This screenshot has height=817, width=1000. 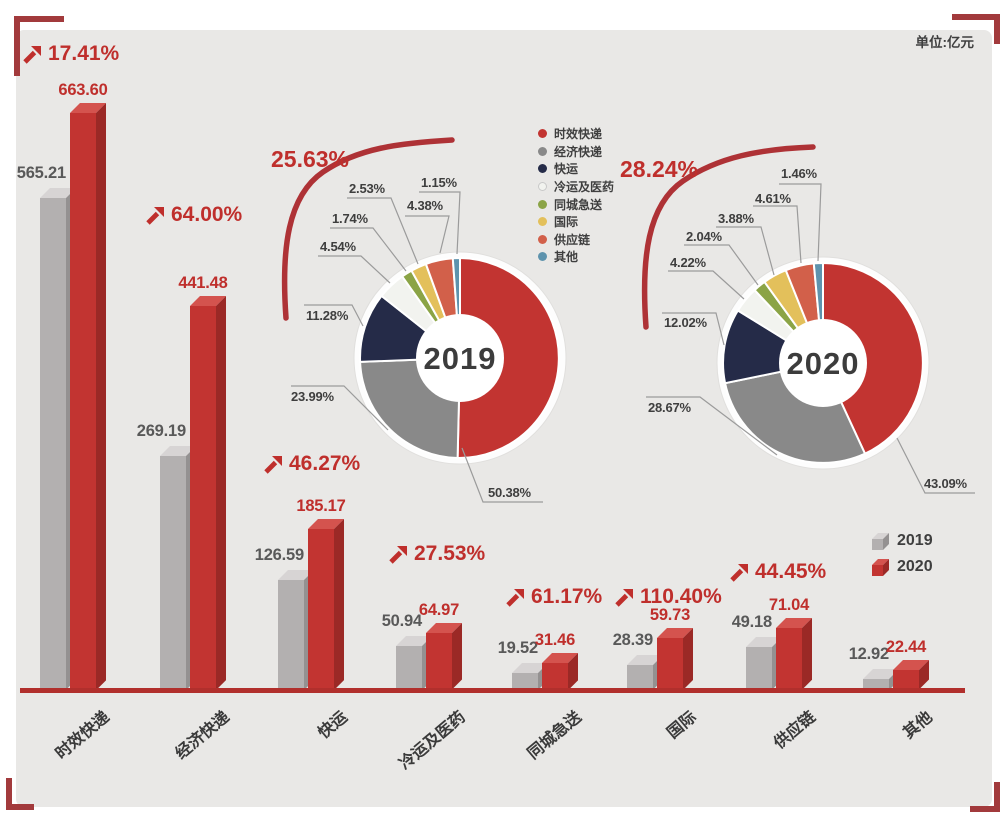 What do you see at coordinates (161, 430) in the screenshot?
I see `bar-value-2019: 269.19` at bounding box center [161, 430].